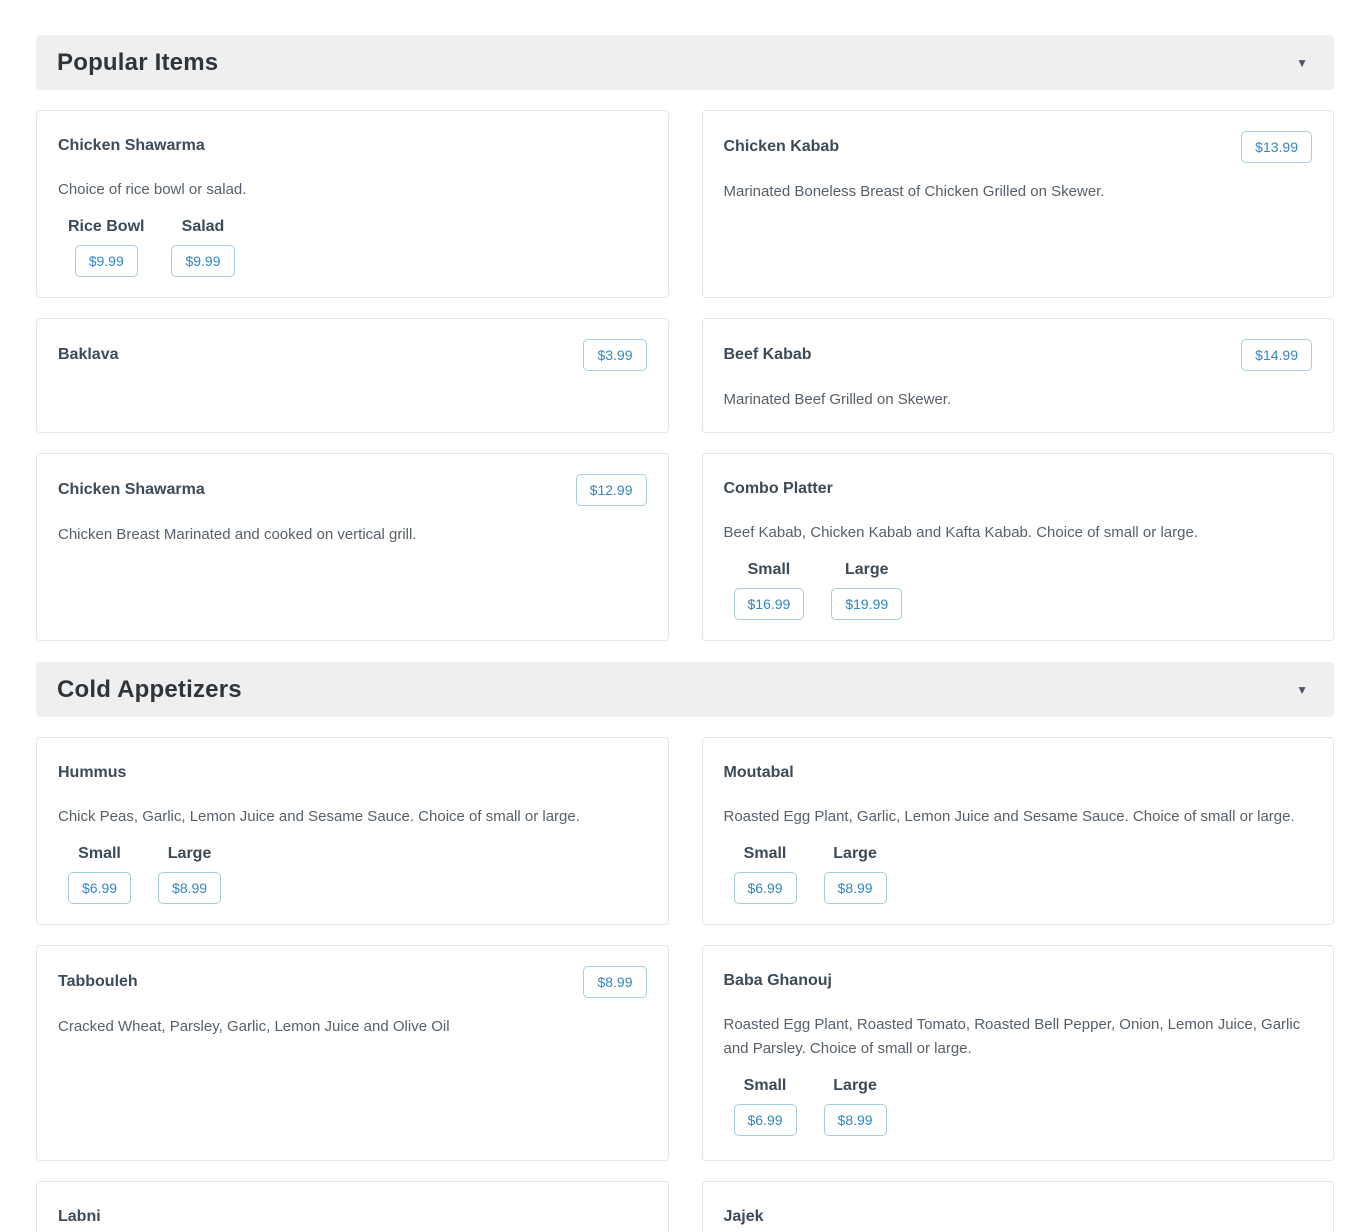 The width and height of the screenshot is (1370, 1232). I want to click on item-name: Chicken Kabab, so click(781, 146).